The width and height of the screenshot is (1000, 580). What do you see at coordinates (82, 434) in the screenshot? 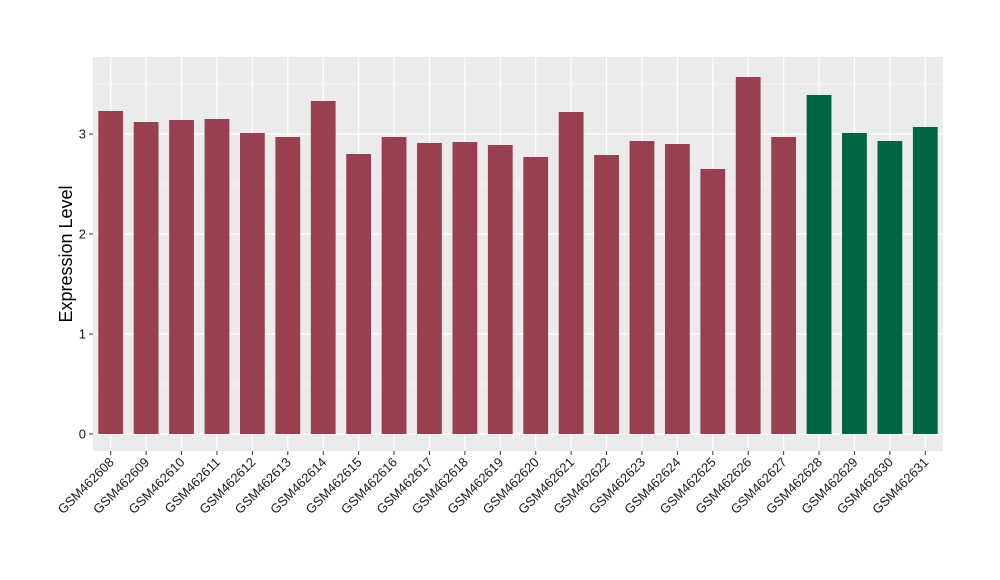
I see `y-tick-label: 0` at bounding box center [82, 434].